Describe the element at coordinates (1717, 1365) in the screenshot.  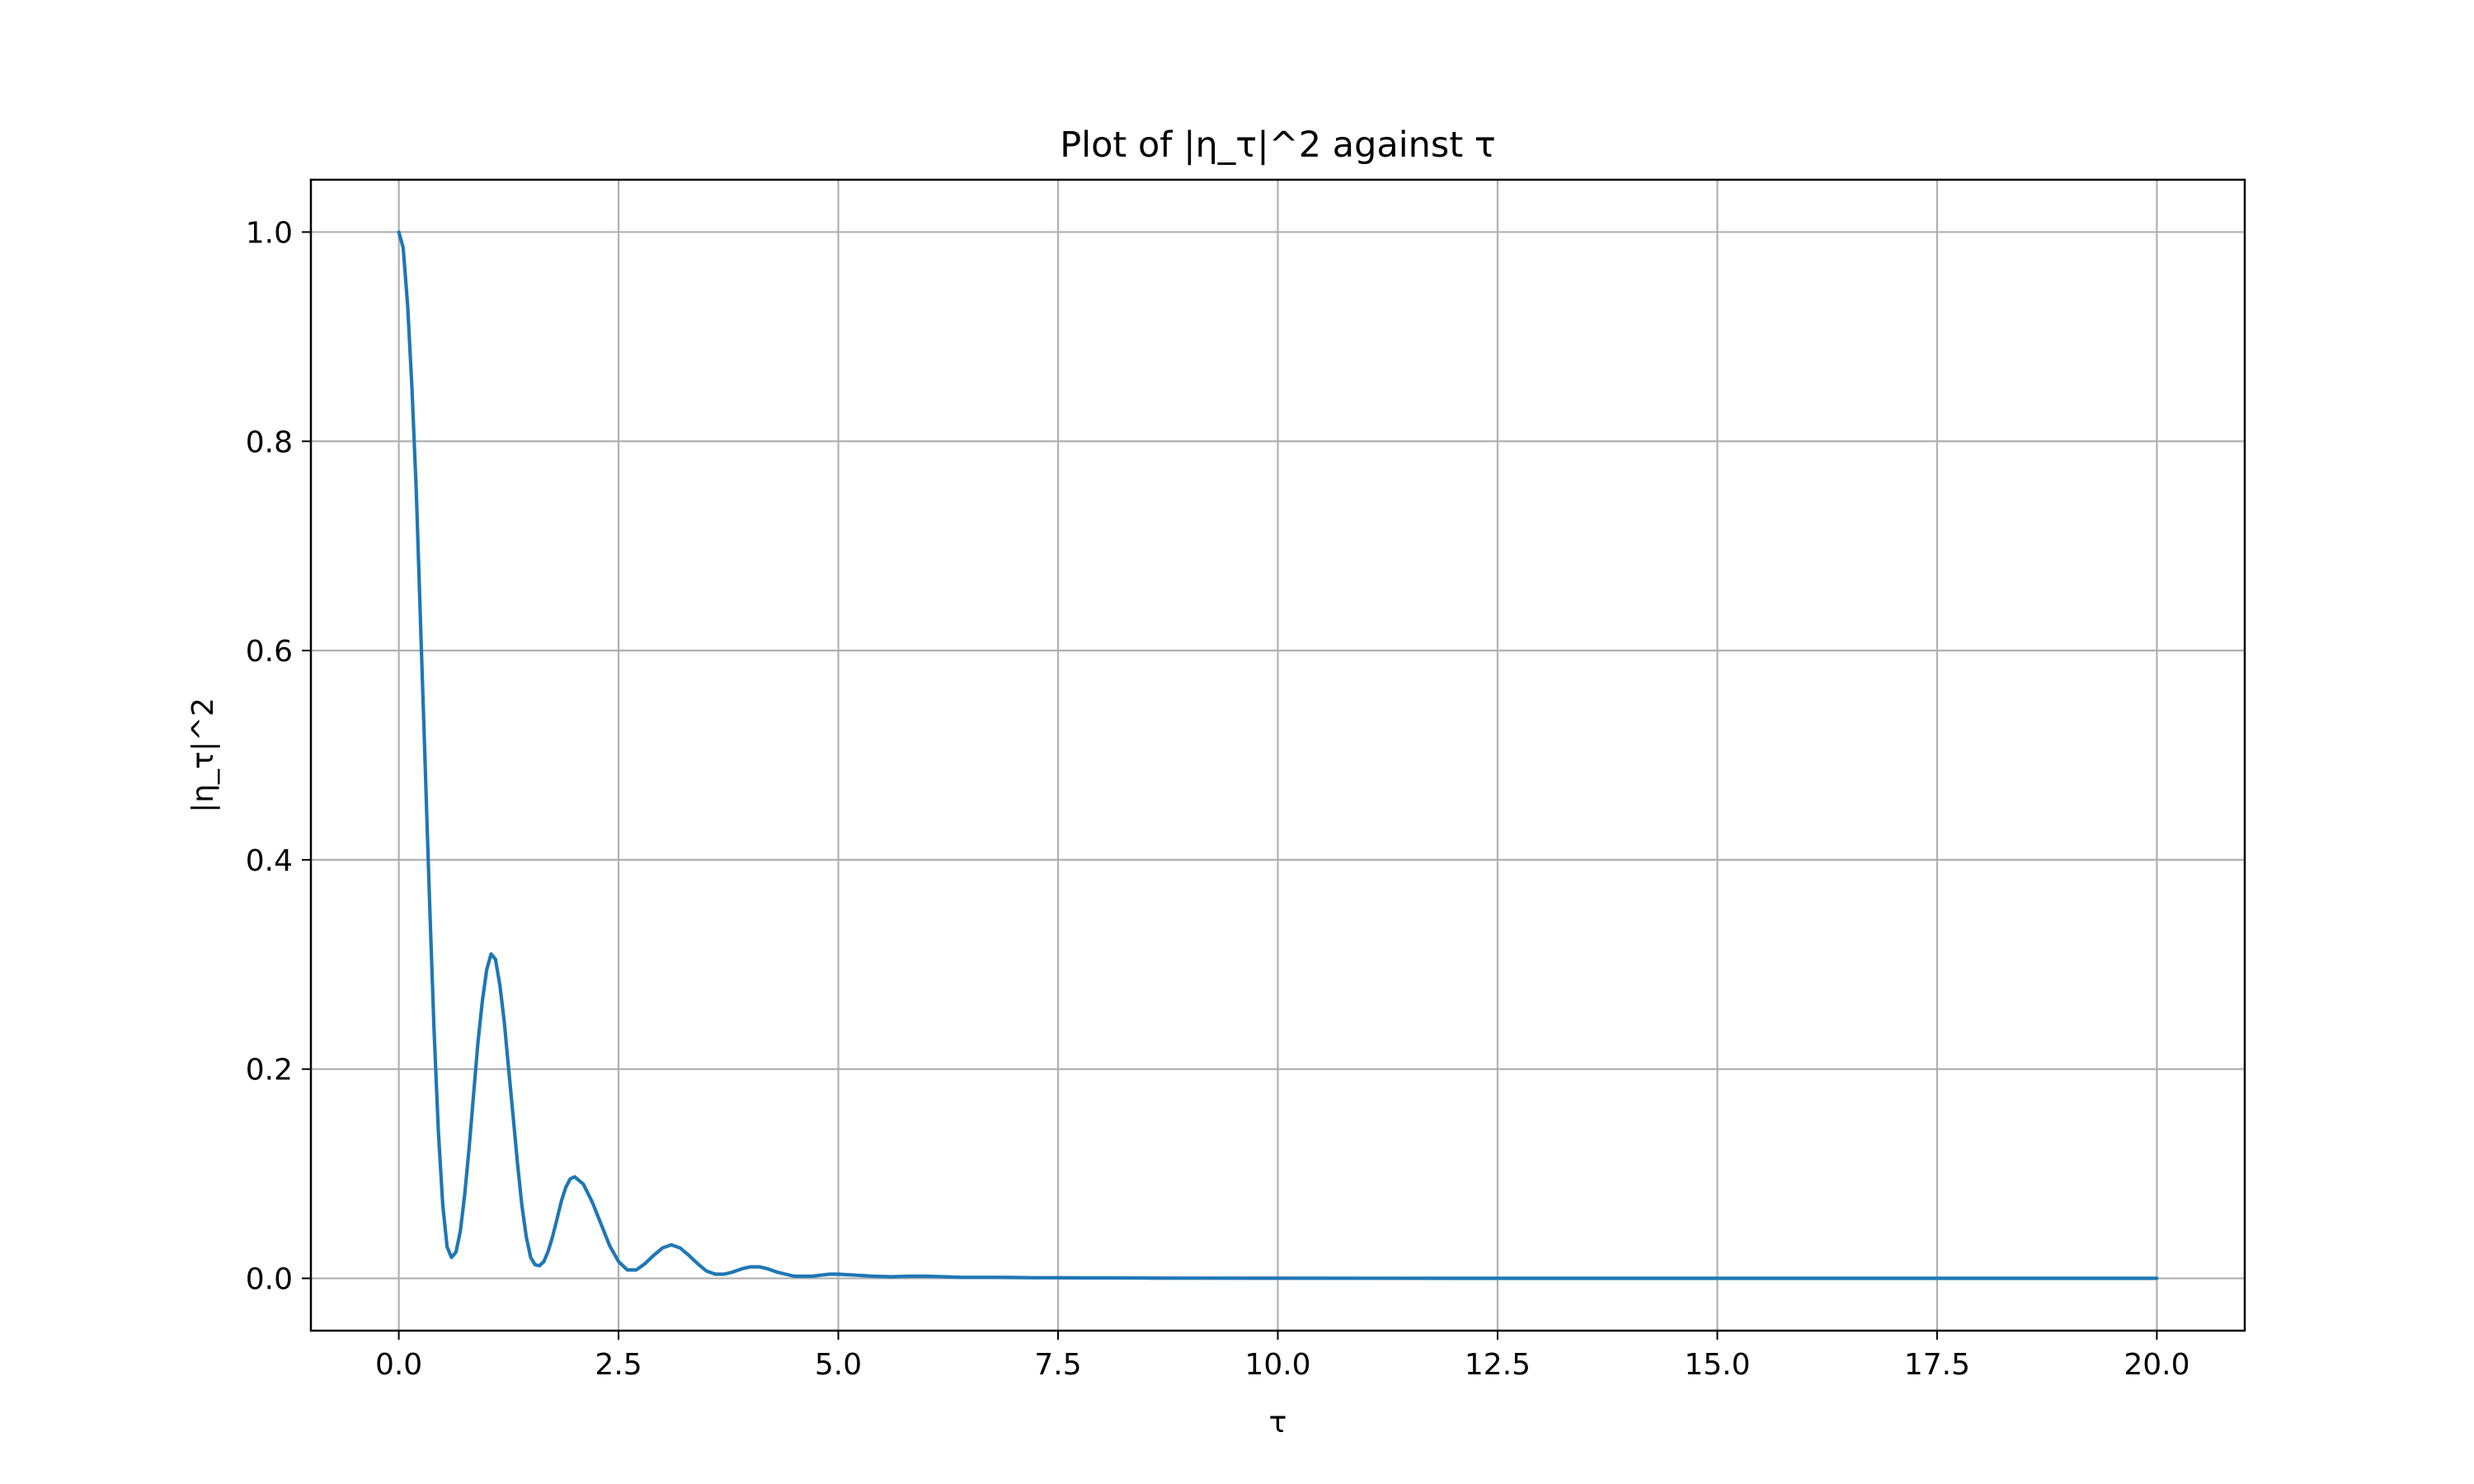
I see `x-tick-label: 15.0` at that location.